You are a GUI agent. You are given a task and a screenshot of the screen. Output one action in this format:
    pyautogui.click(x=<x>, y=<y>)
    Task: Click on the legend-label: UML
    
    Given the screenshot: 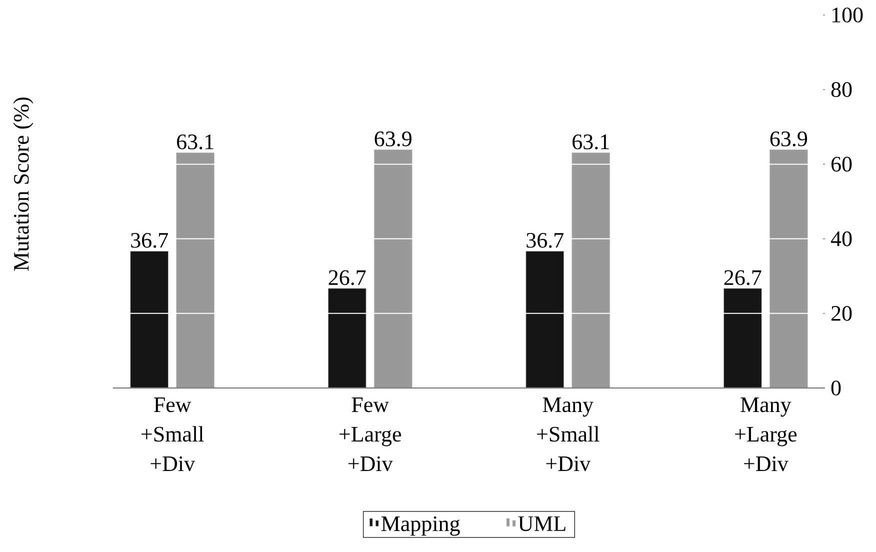 What is the action you would take?
    pyautogui.click(x=542, y=524)
    